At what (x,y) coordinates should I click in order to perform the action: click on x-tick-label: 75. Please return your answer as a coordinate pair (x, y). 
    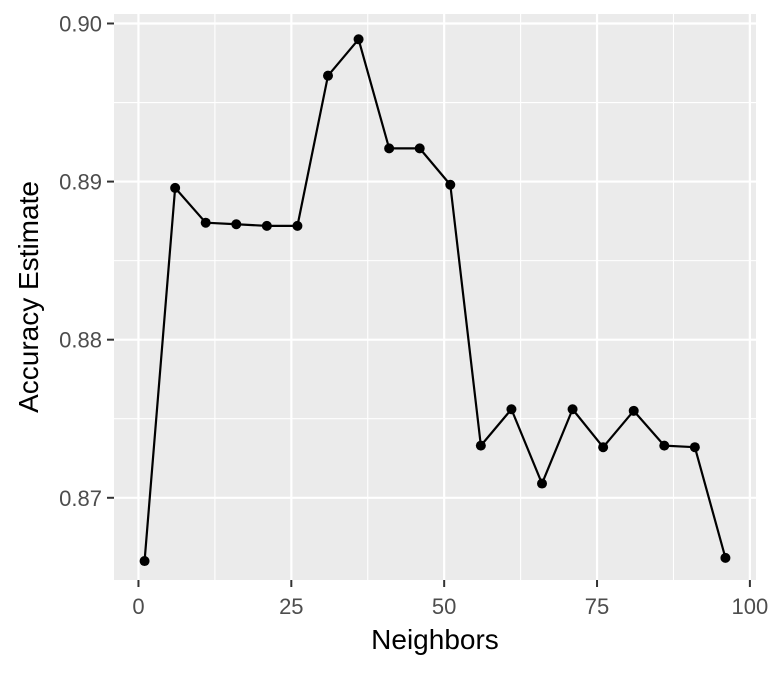
    Looking at the image, I should click on (597, 606).